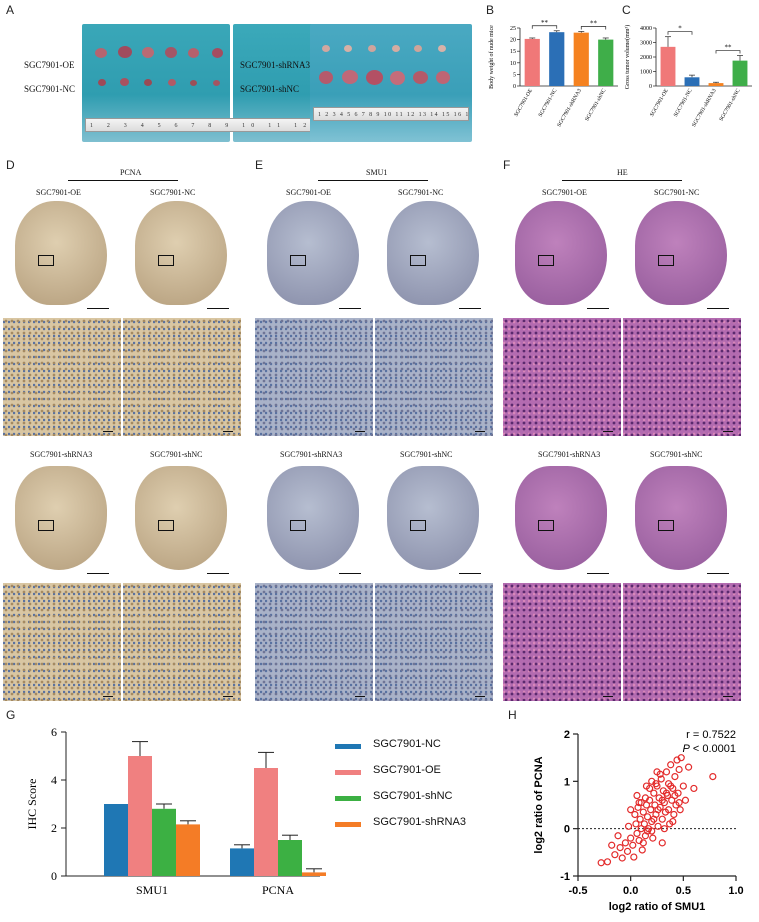  Describe the element at coordinates (735, 891) in the screenshot. I see `x-tick-label: 1.0` at that location.